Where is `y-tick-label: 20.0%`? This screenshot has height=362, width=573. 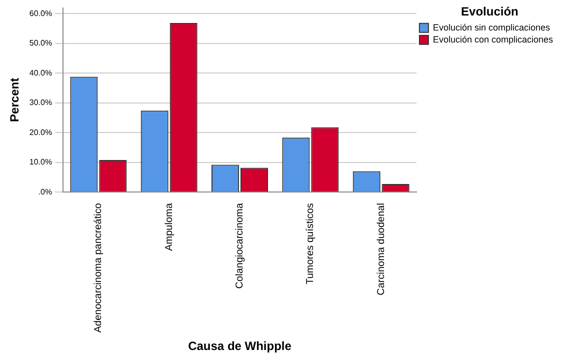 y-tick-label: 20.0% is located at coordinates (40, 132).